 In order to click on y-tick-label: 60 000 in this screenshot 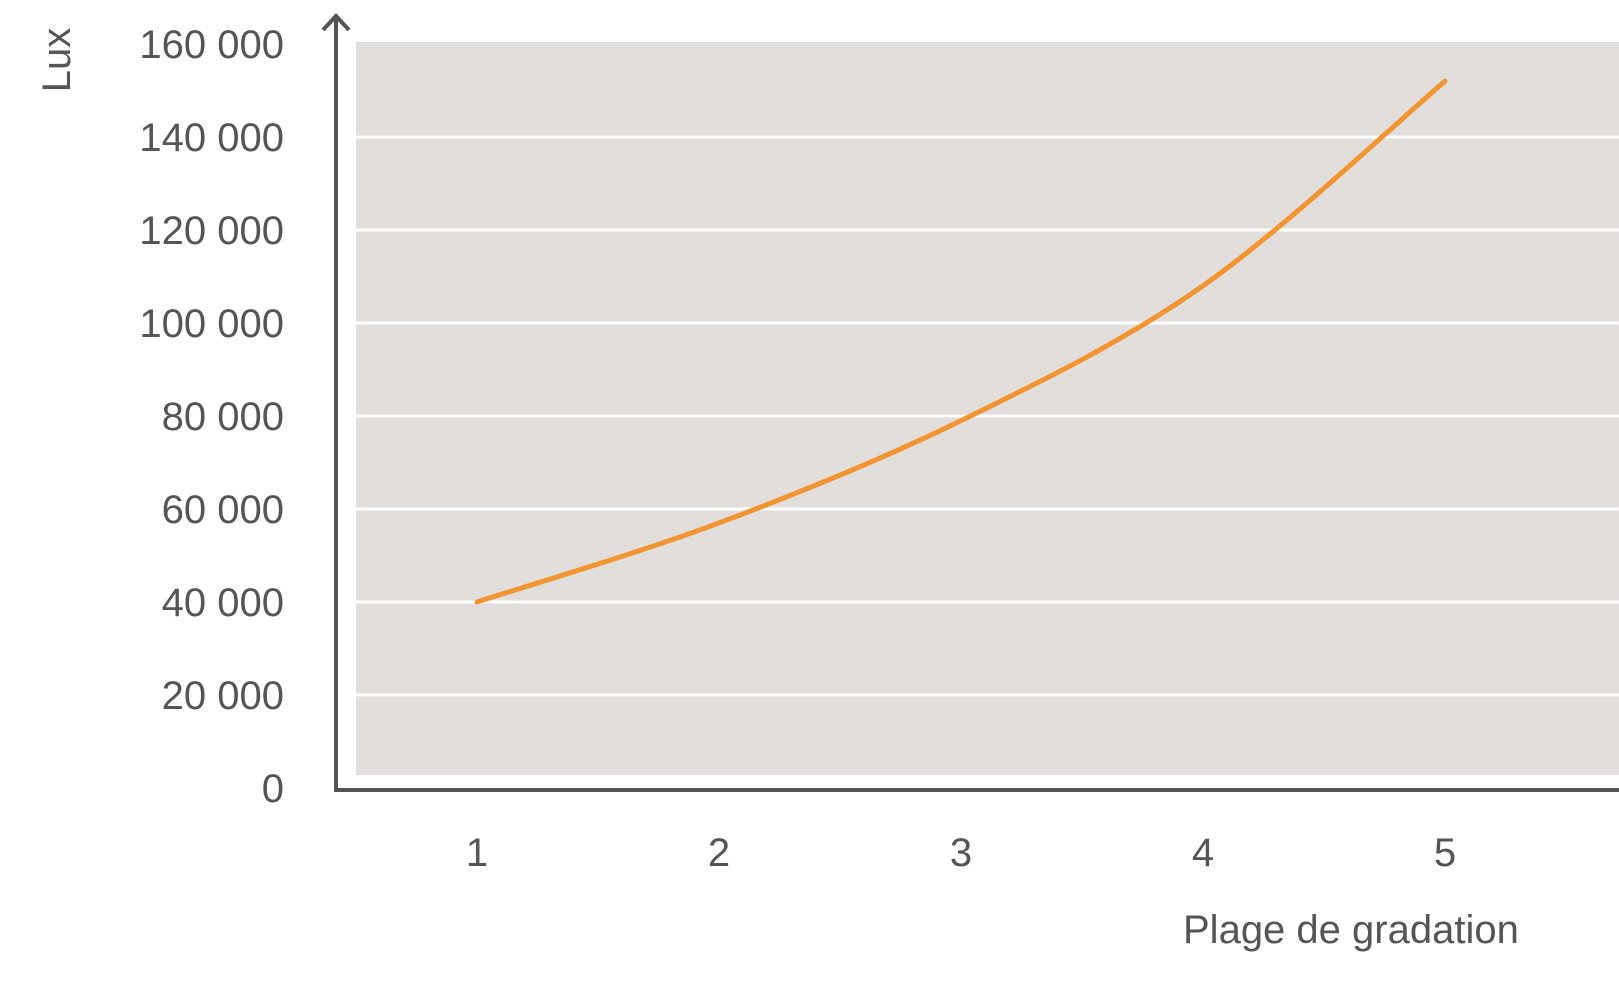, I will do `click(223, 510)`.